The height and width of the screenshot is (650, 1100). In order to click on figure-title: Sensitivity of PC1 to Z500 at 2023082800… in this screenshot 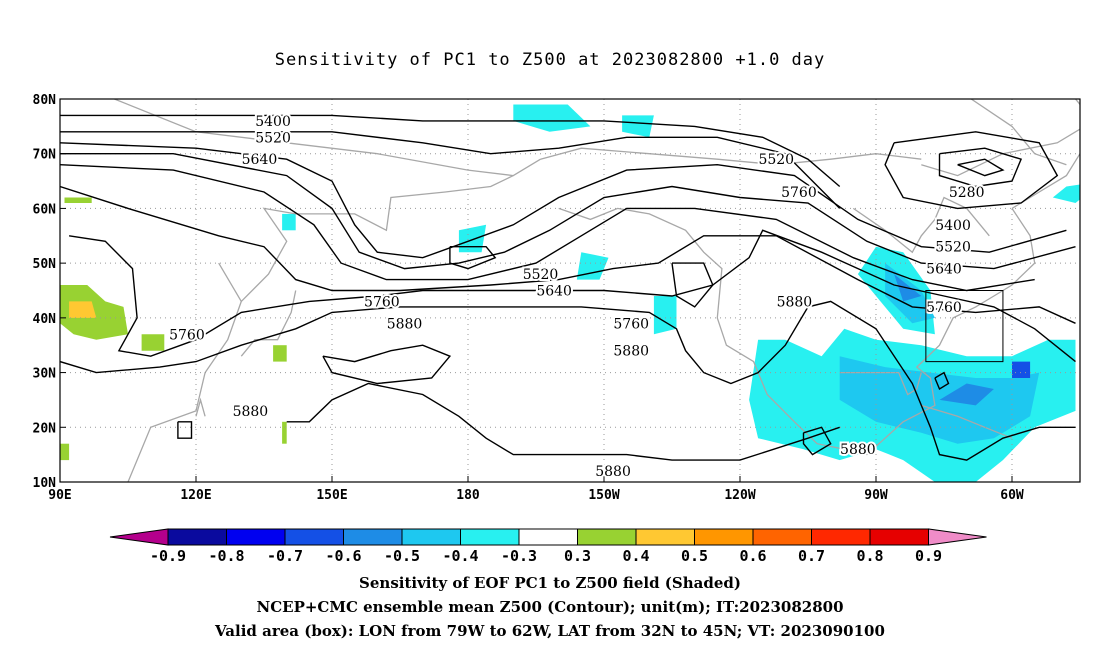, I will do `click(550, 60)`.